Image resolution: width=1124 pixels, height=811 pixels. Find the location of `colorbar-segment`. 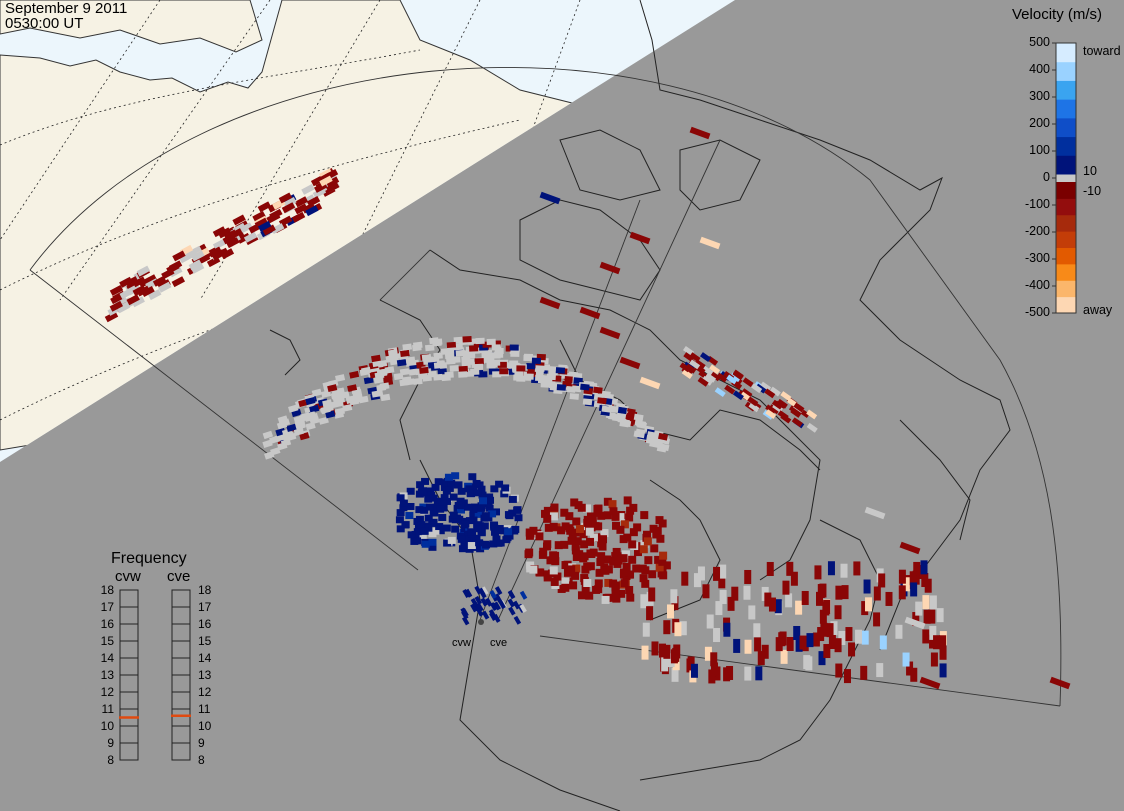

colorbar-segment is located at coordinates (1066, 53).